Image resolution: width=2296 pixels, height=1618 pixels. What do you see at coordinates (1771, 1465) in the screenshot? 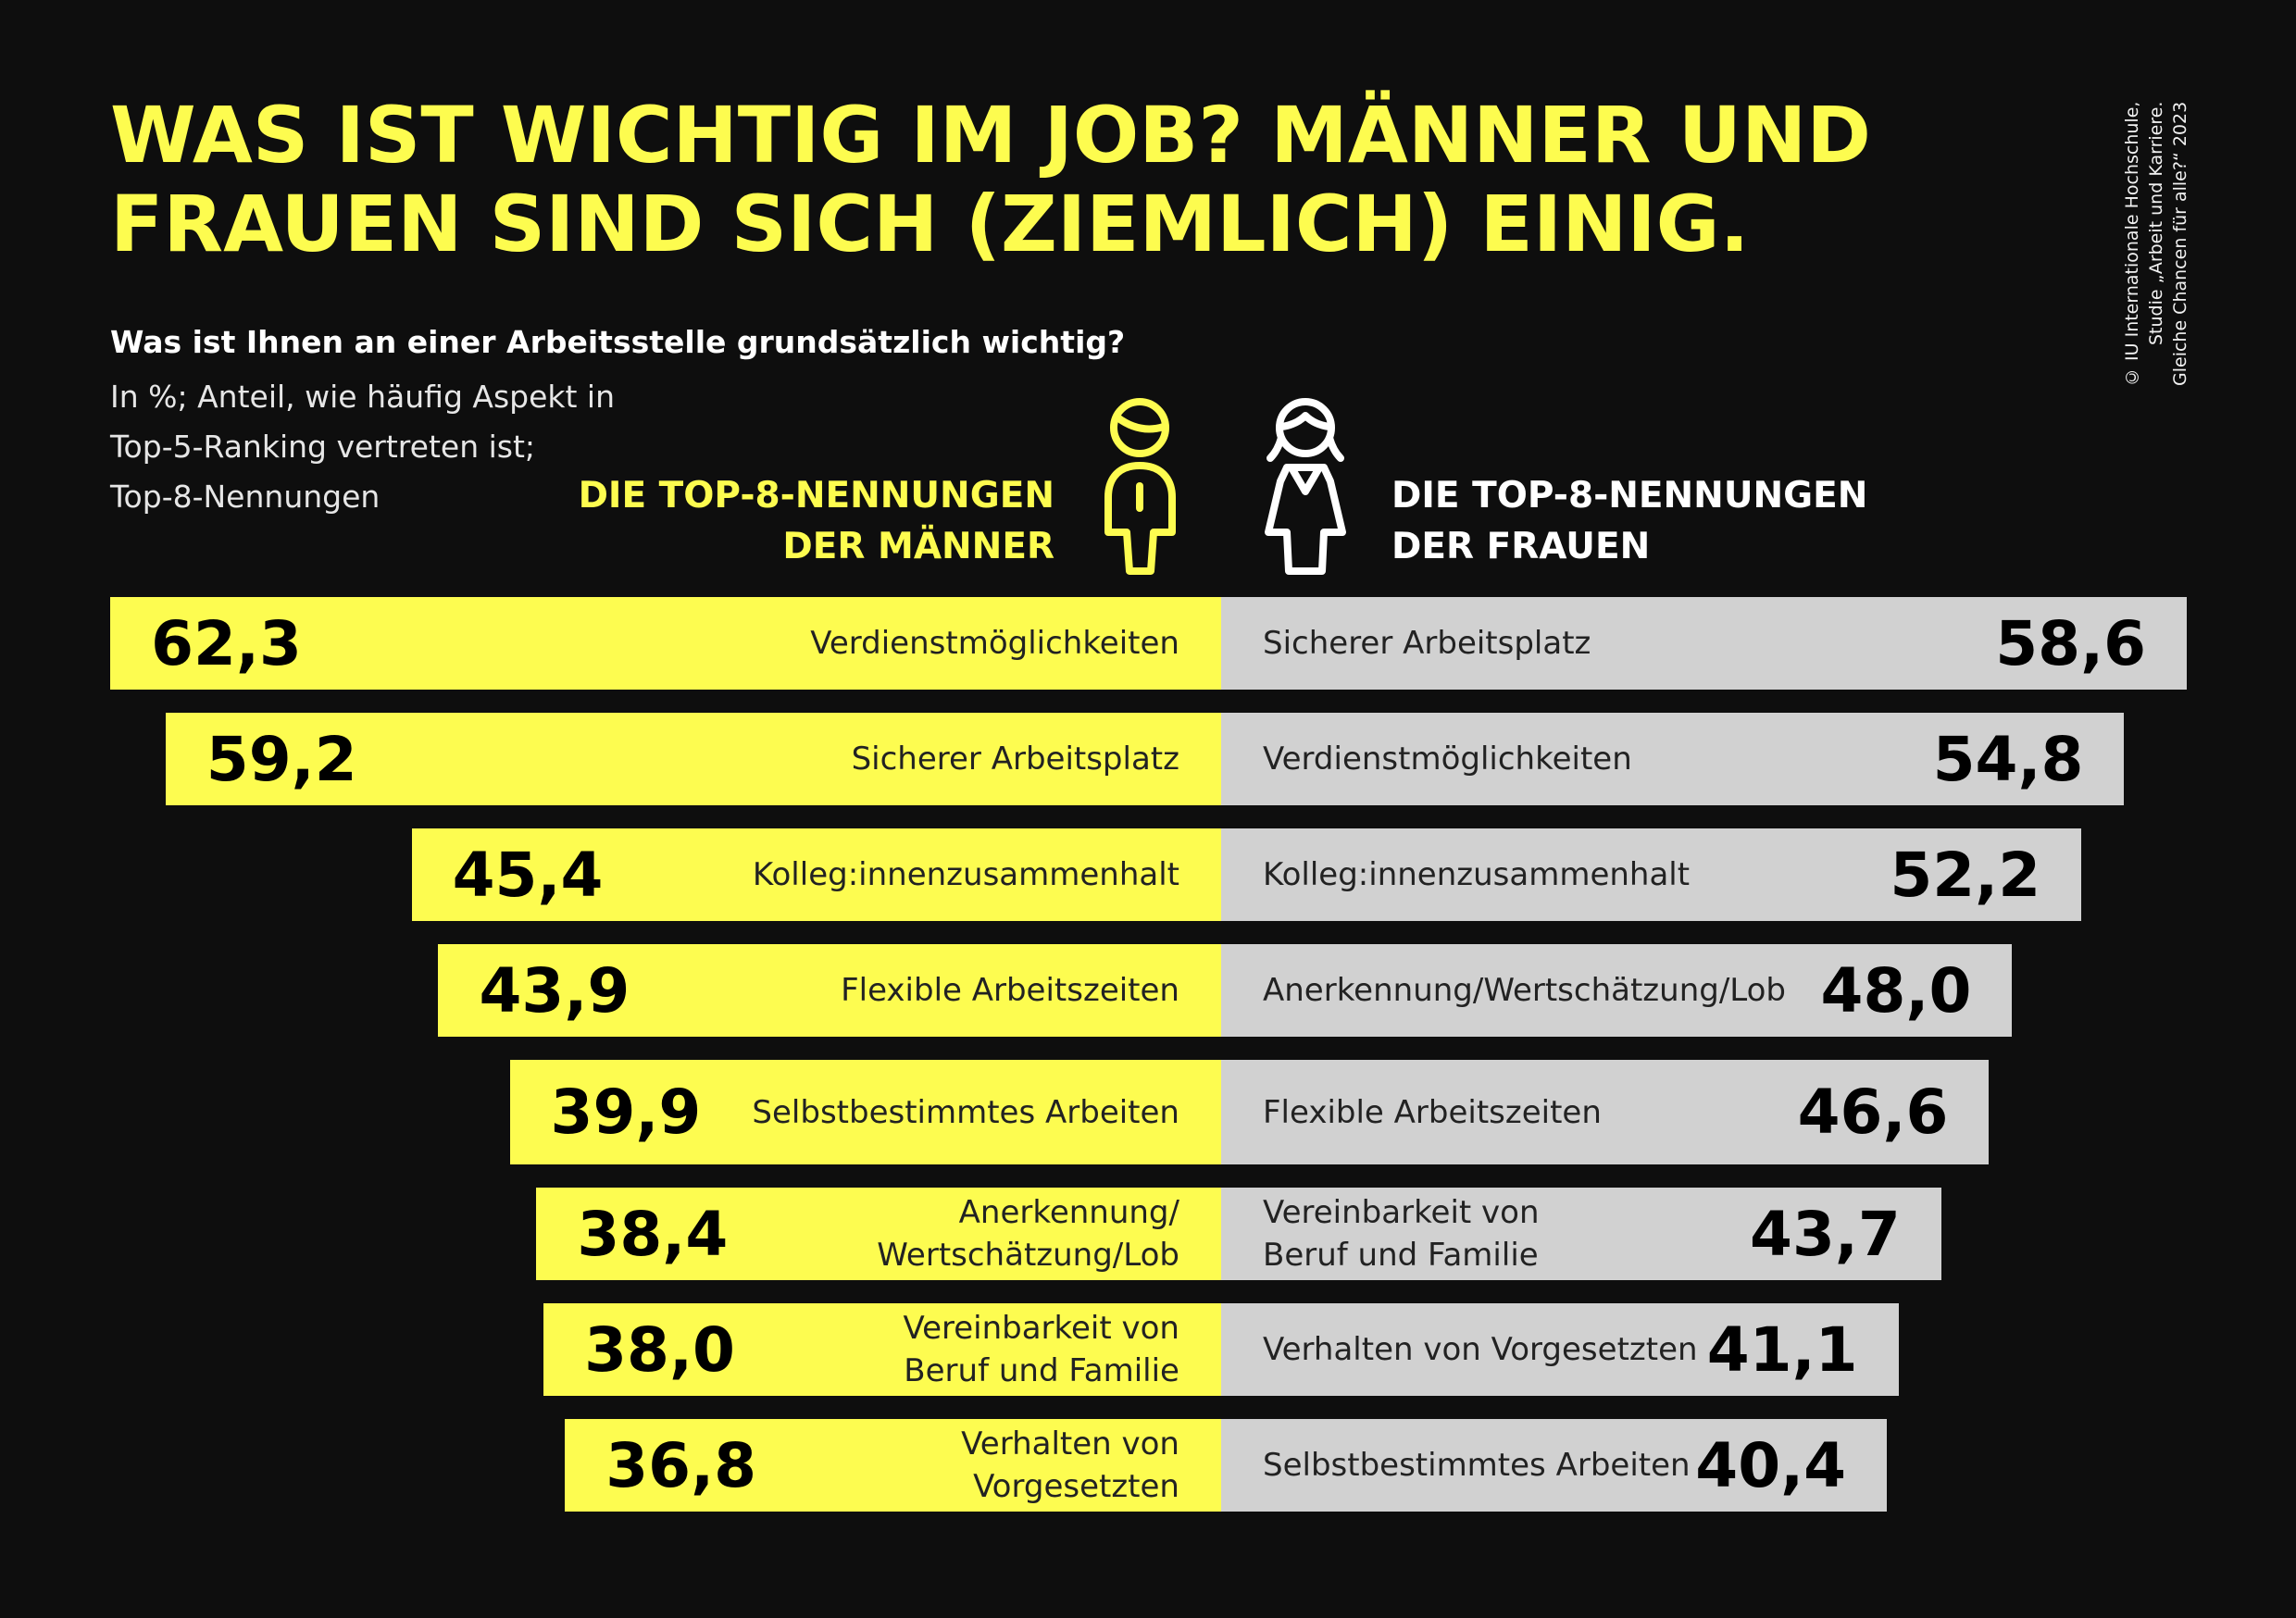
I see `women-value-label: 40,4` at bounding box center [1771, 1465].